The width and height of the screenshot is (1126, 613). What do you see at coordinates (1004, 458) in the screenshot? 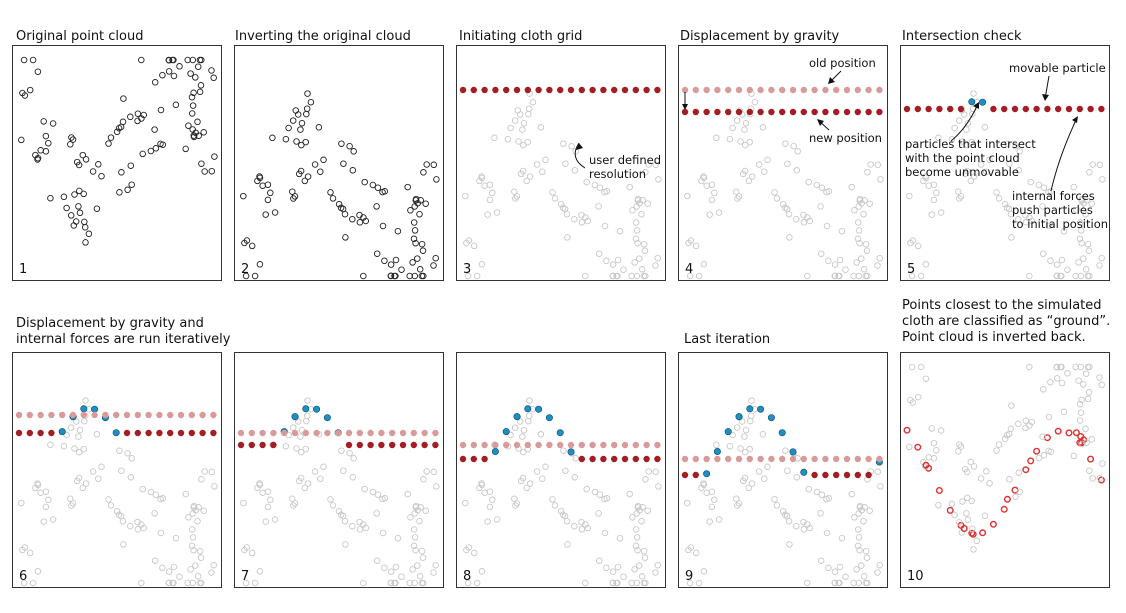
I see `panel-10-plot` at bounding box center [1004, 458].